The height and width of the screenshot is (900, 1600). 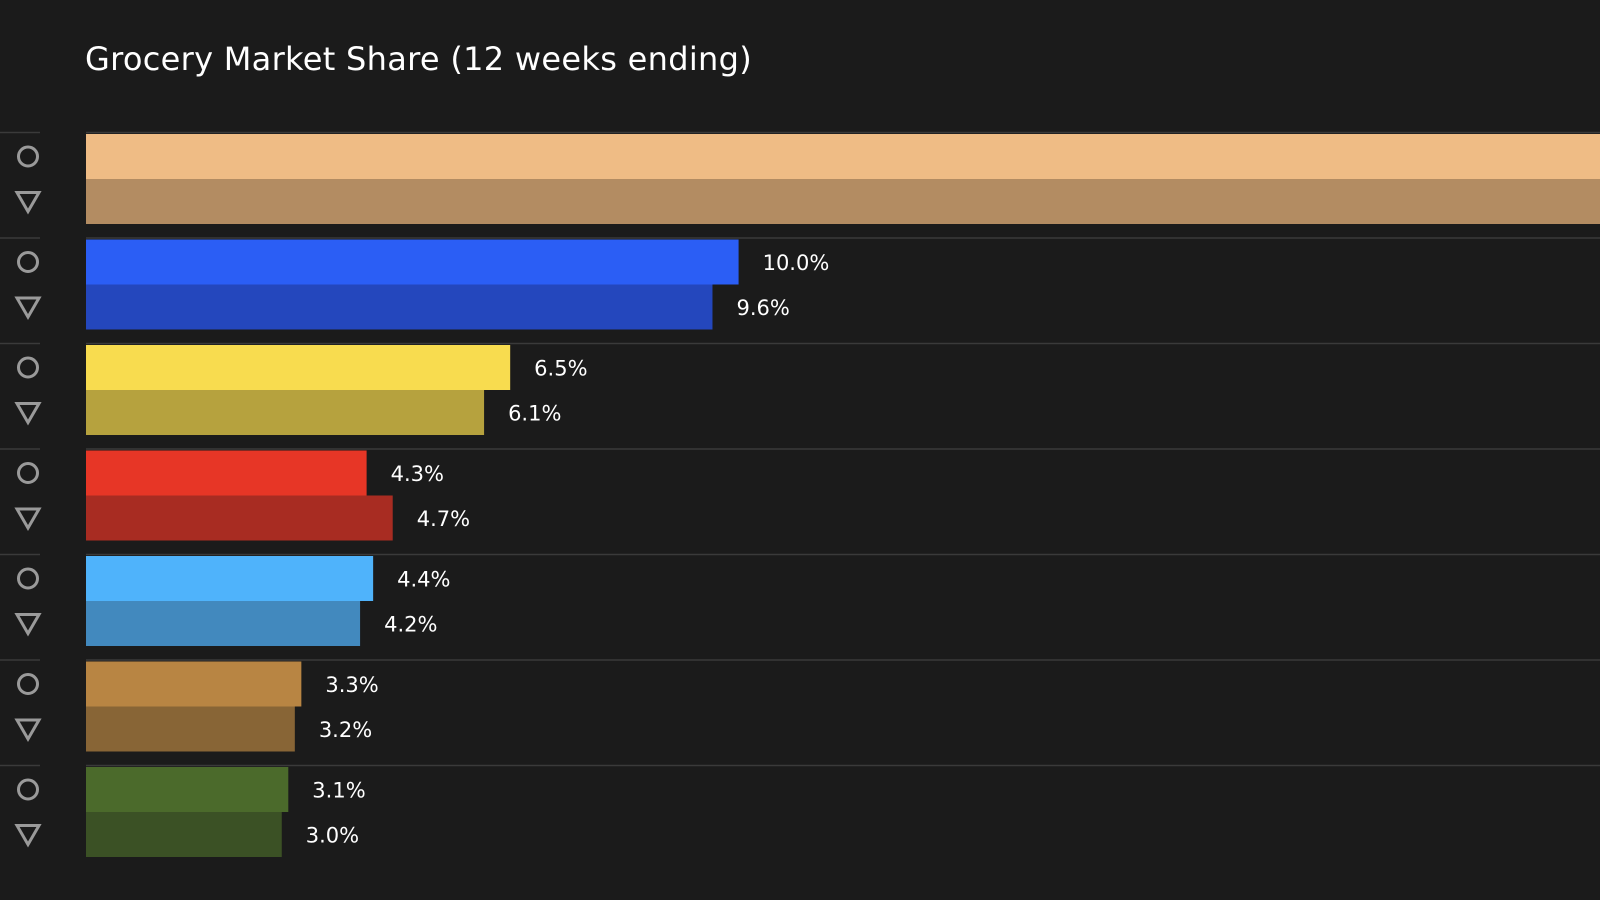 What do you see at coordinates (419, 59) in the screenshot?
I see `chart-title: Grocery Market Share (12 weeks ending)` at bounding box center [419, 59].